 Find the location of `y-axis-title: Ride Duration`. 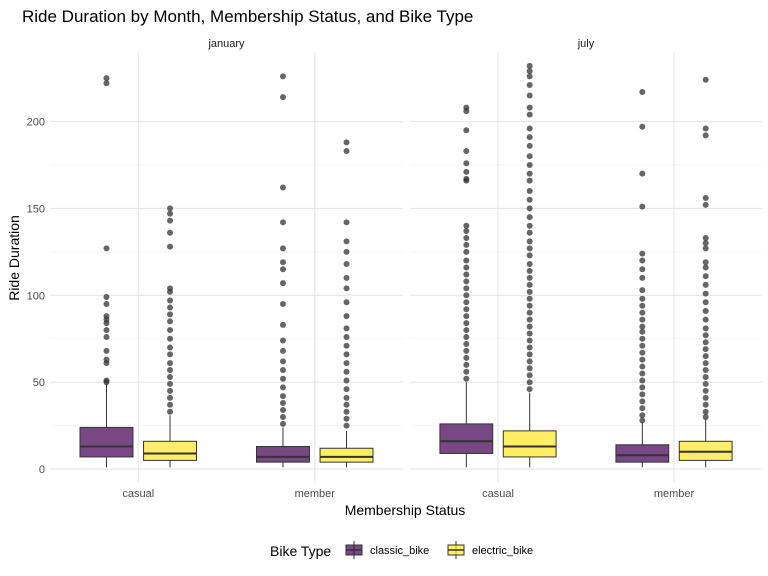

y-axis-title: Ride Duration is located at coordinates (14, 258).